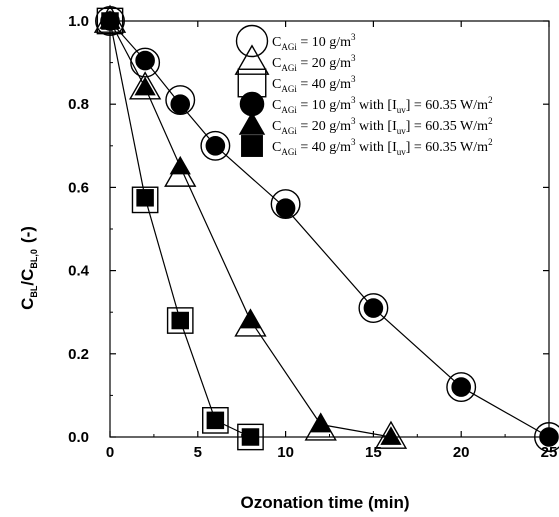 Image resolution: width=559 pixels, height=517 pixels. Describe the element at coordinates (314, 84) in the screenshot. I see `legend-entry: CAGi = 40 g/m3` at that location.